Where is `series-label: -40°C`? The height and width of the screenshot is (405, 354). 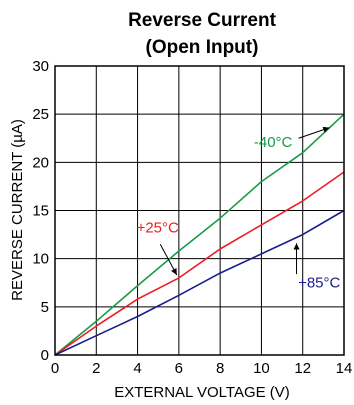 series-label: -40°C is located at coordinates (273, 142).